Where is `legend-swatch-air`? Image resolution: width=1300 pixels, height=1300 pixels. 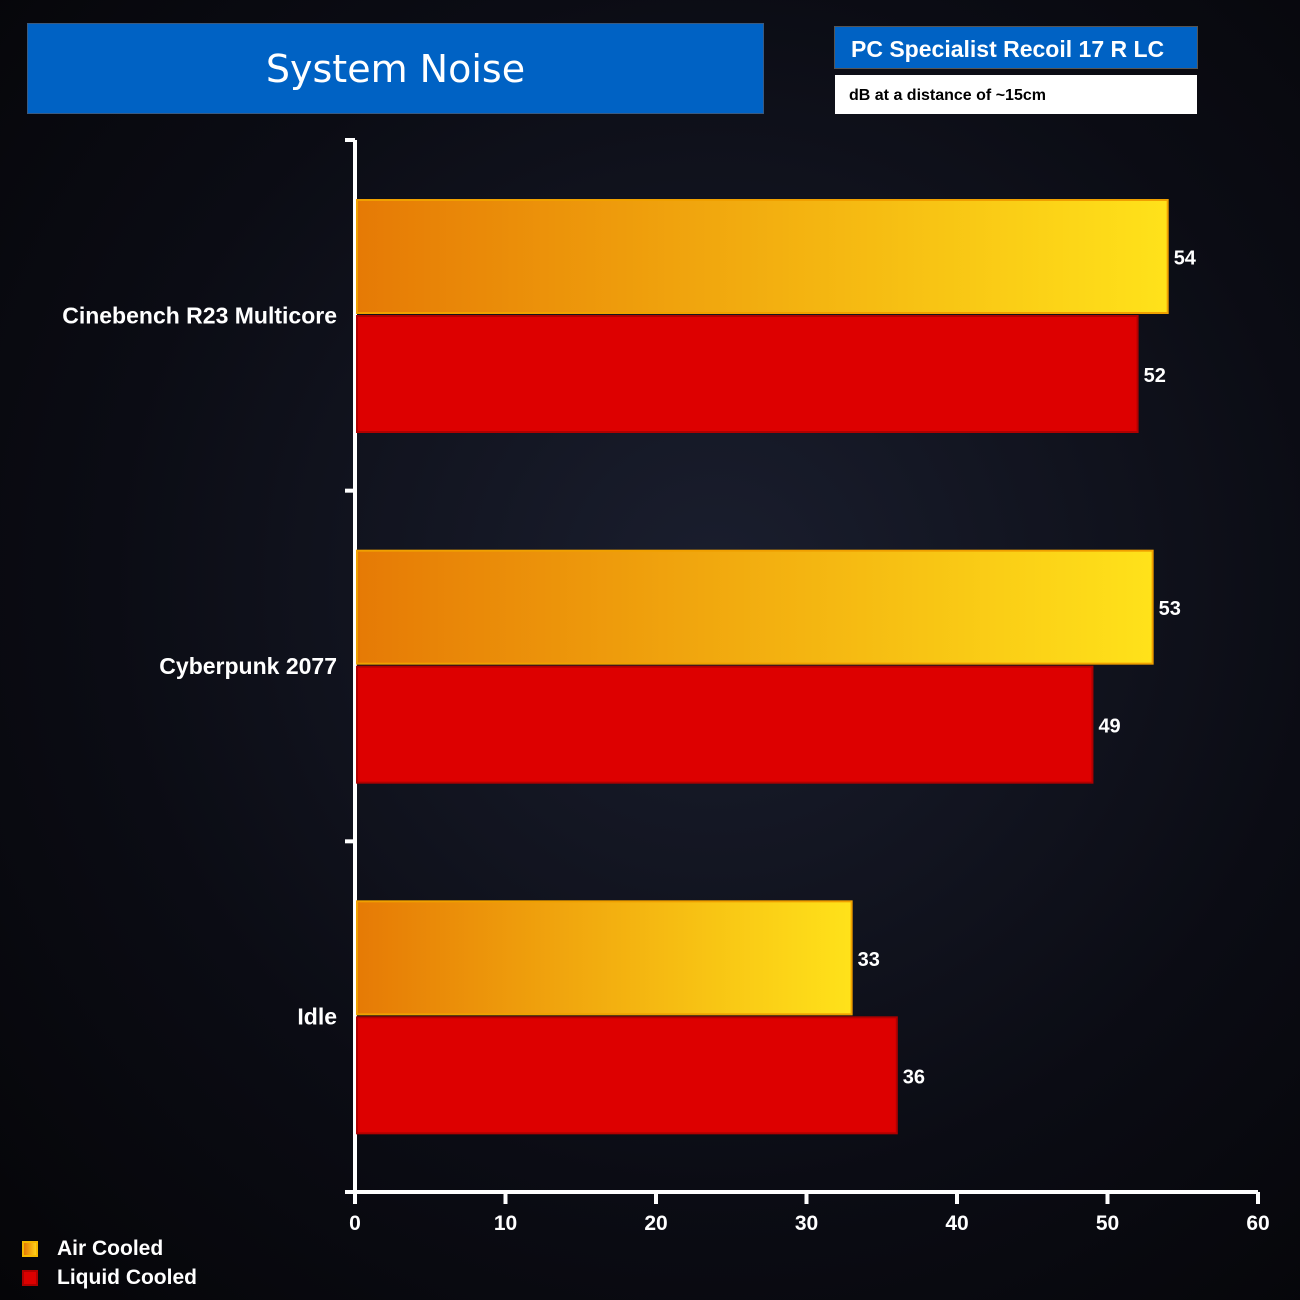 legend-swatch-air is located at coordinates (30, 1249).